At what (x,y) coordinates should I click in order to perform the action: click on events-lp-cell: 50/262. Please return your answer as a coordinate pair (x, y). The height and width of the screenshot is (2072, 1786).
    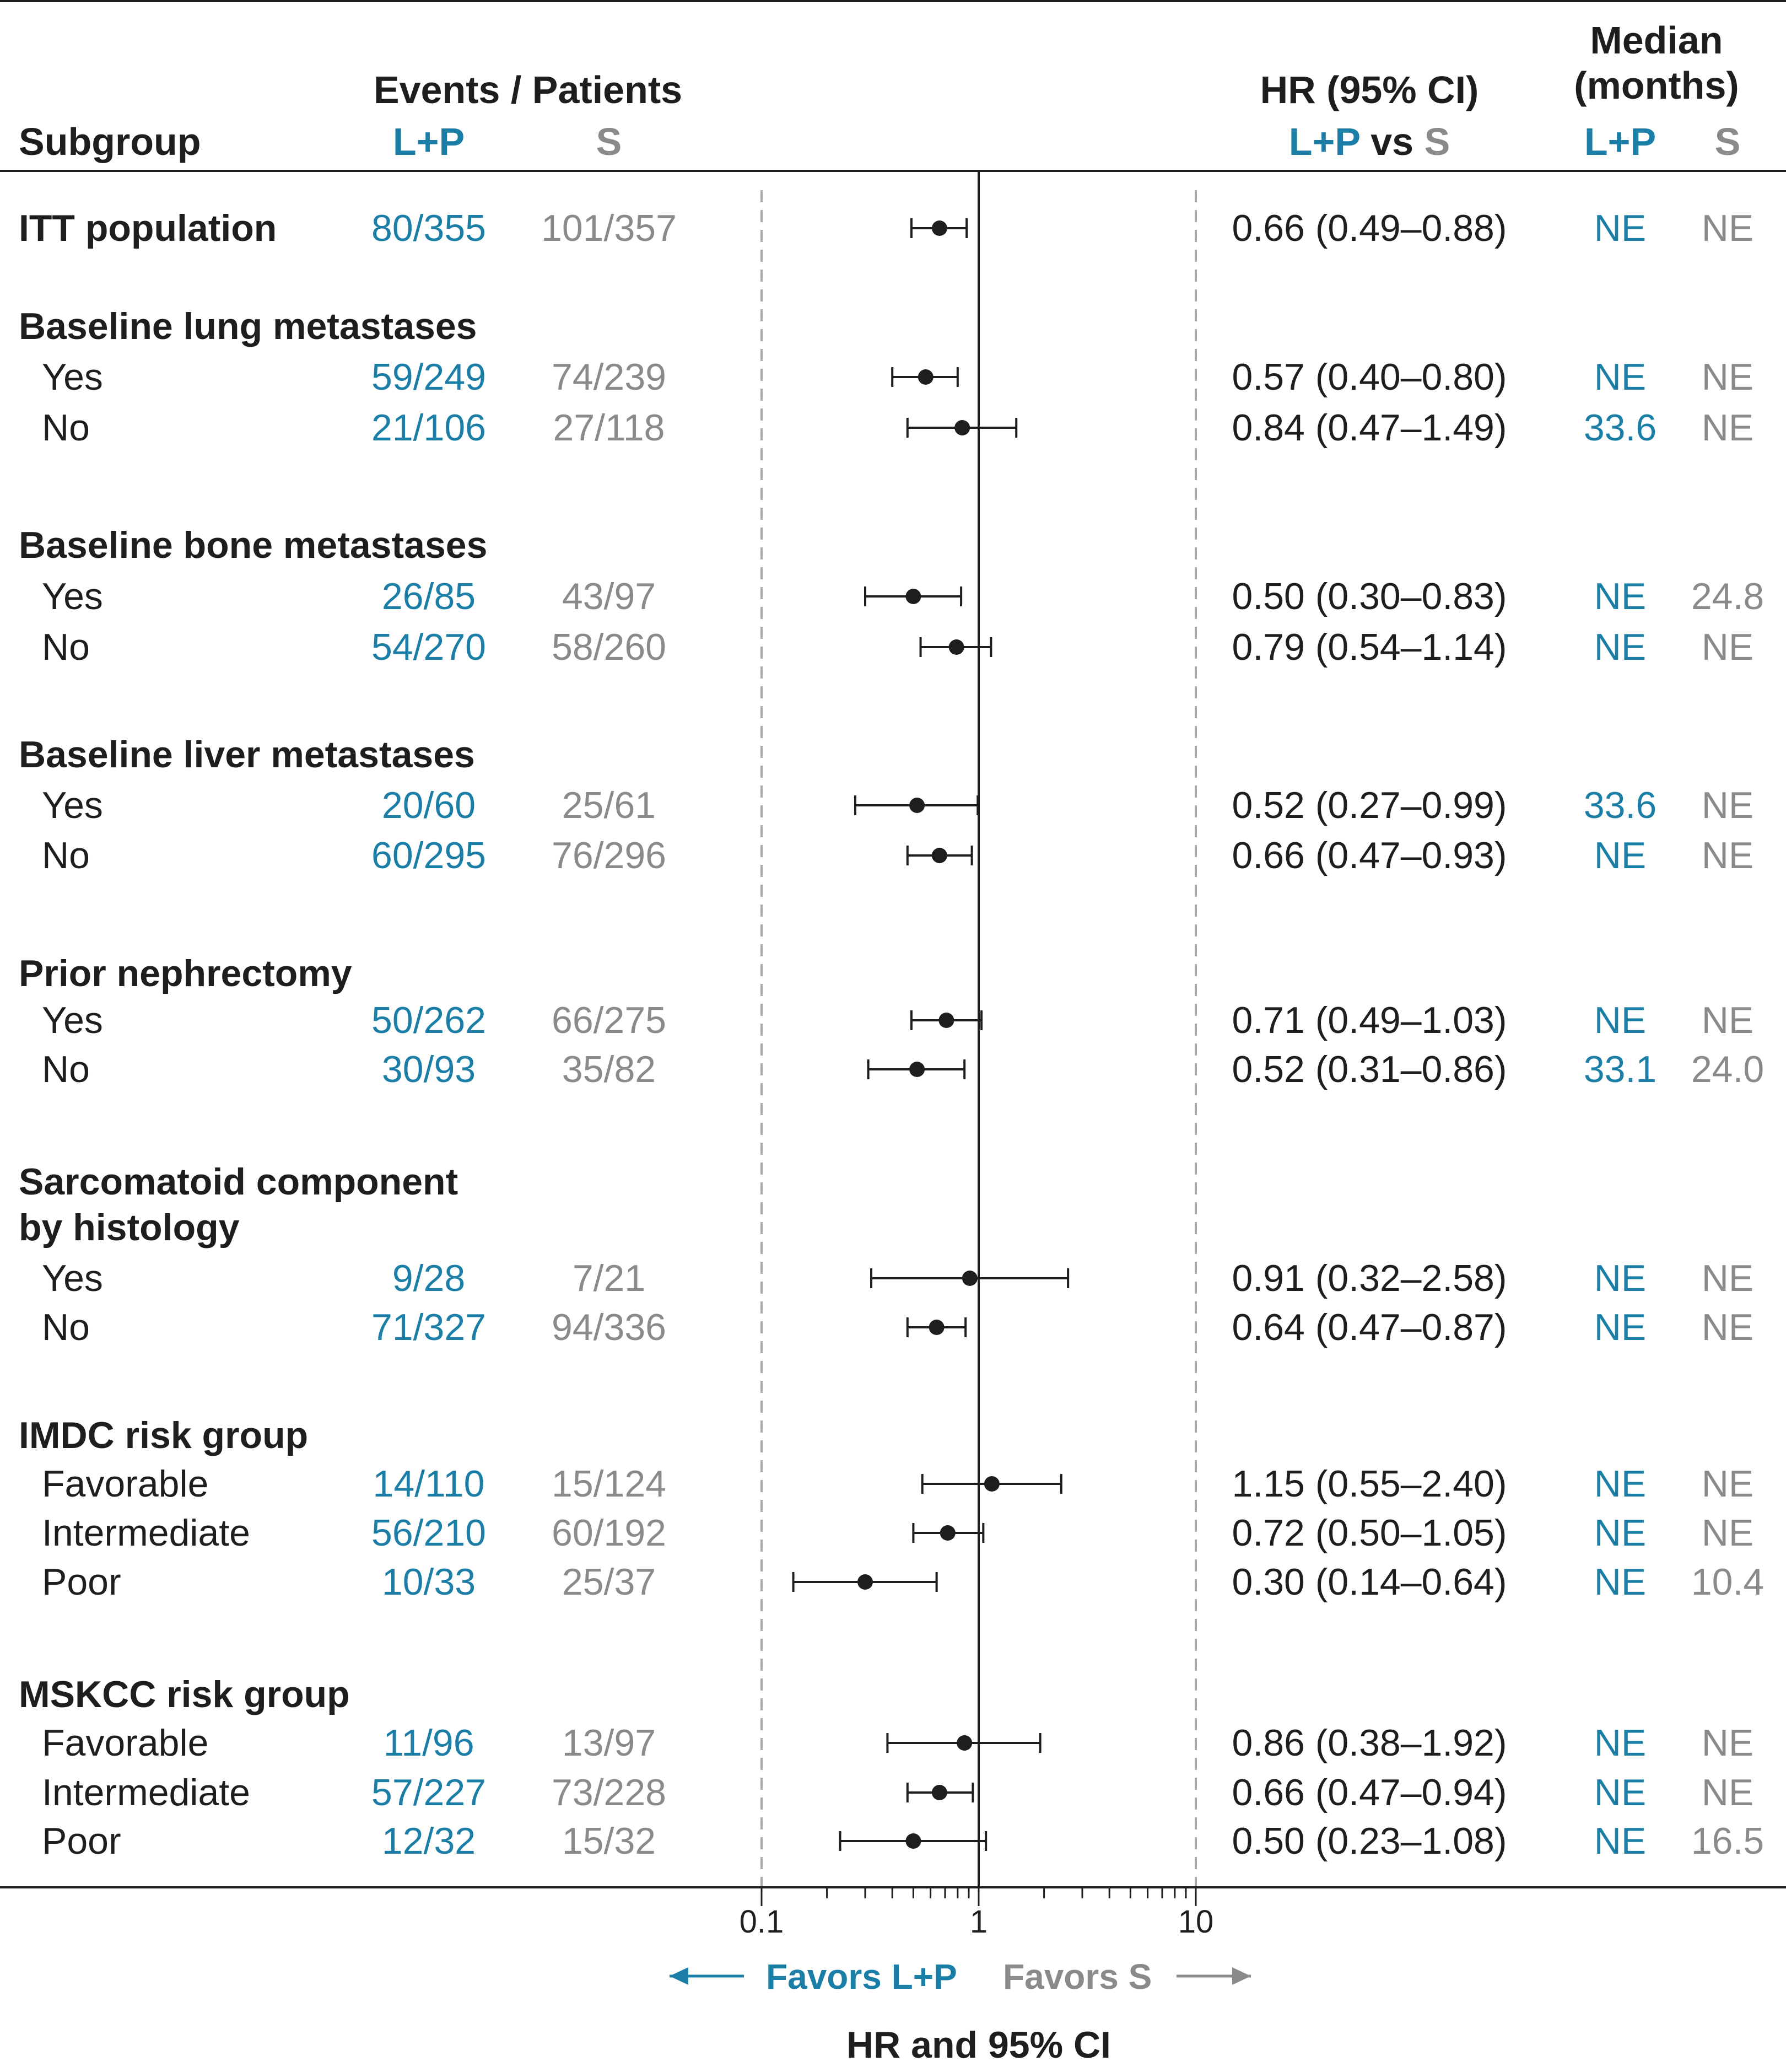
    Looking at the image, I should click on (428, 1020).